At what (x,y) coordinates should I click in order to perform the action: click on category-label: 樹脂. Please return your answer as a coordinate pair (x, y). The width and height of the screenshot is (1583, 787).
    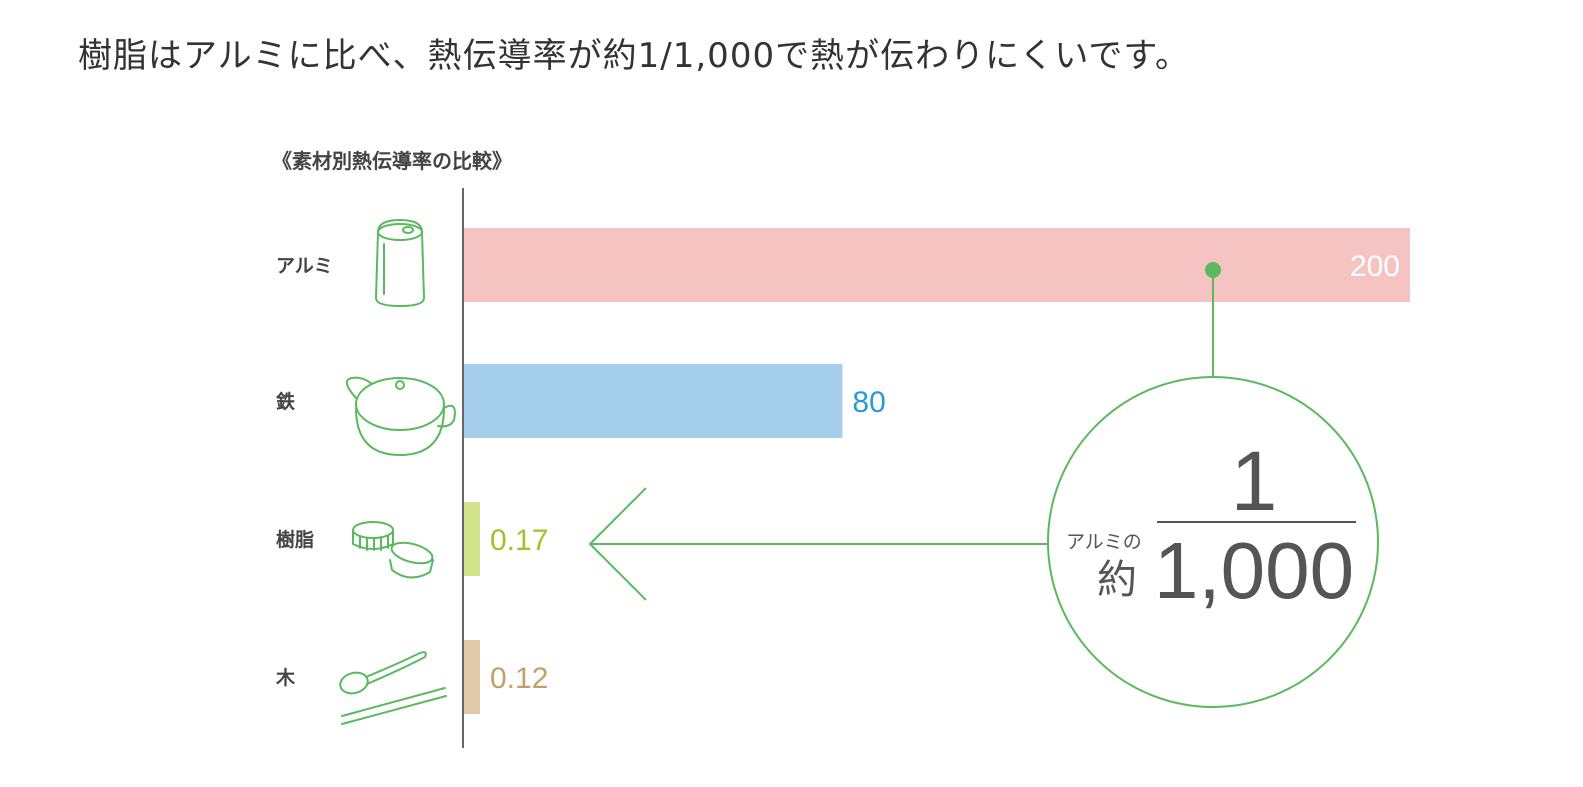
    Looking at the image, I should click on (295, 539).